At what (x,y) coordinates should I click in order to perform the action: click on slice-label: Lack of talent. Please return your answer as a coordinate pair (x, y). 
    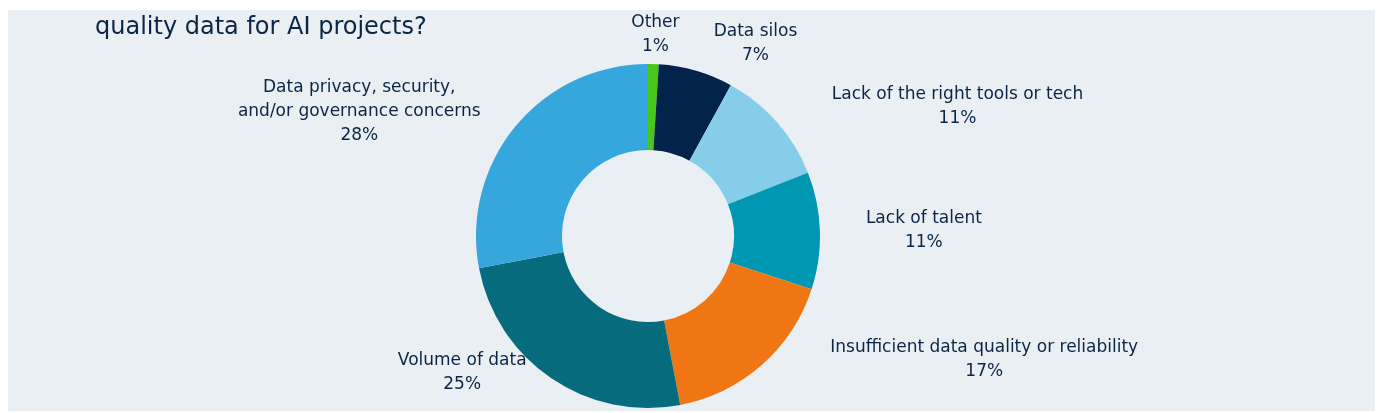
    Looking at the image, I should click on (924, 217).